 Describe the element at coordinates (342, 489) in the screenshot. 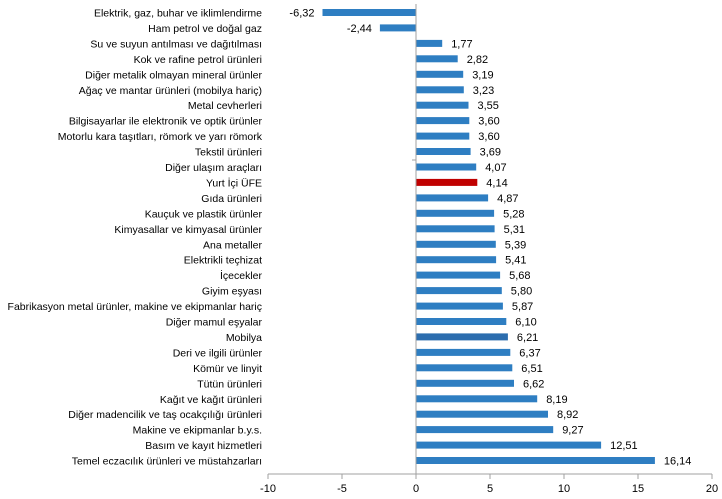

I see `x-tick-label: -5` at that location.